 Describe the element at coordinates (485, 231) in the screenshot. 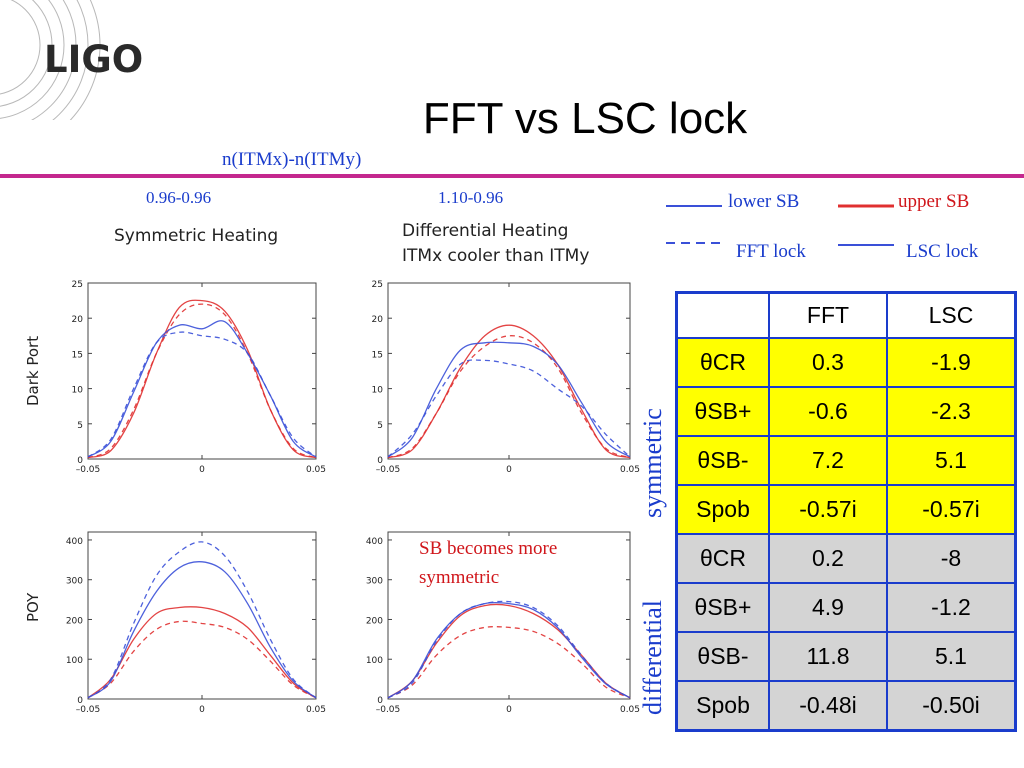

I see `panel-title-differential-line1: Differential Heating` at that location.